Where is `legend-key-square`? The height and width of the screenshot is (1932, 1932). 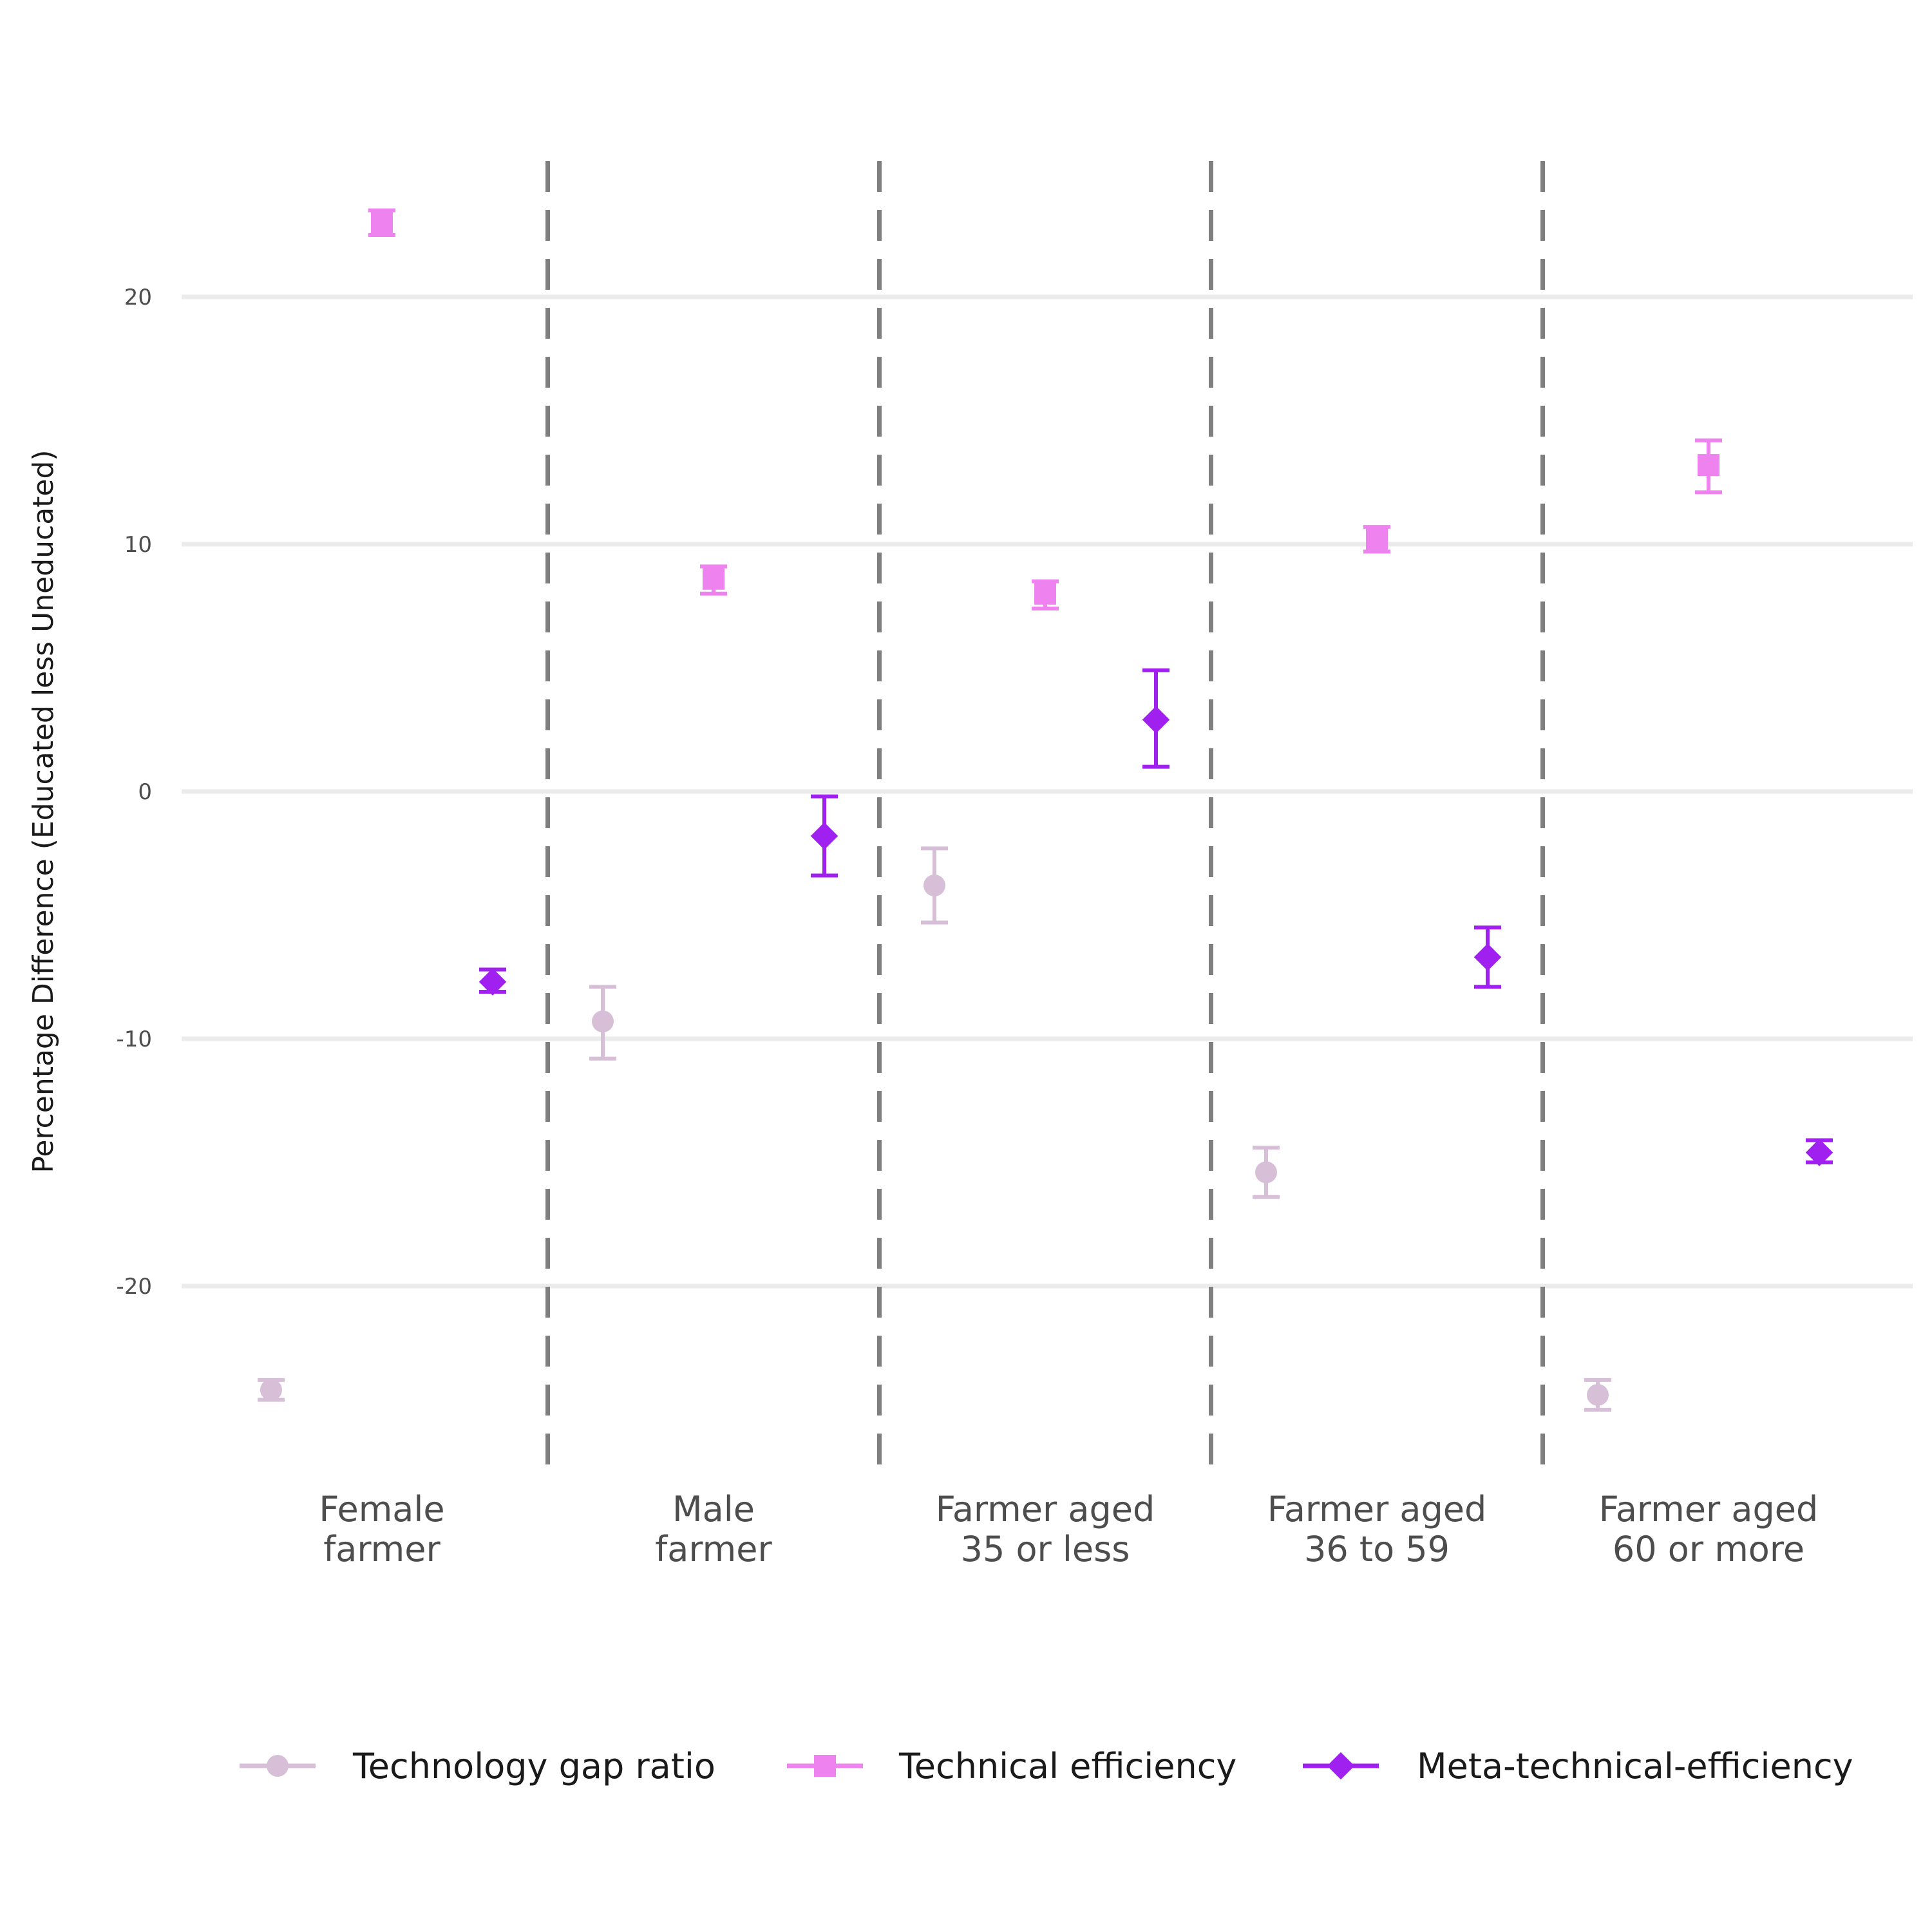 legend-key-square is located at coordinates (825, 1766).